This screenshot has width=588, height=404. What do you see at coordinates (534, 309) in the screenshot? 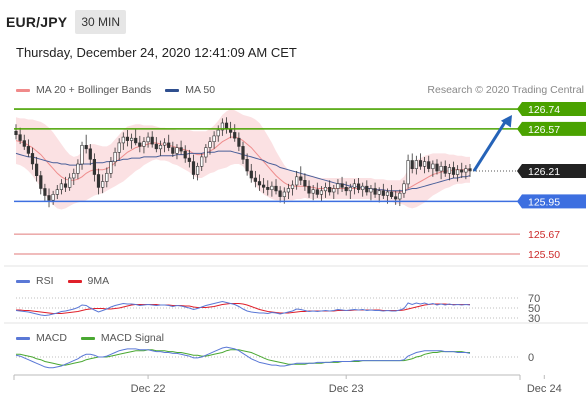
I see `rsi-level-label: 50` at bounding box center [534, 309].